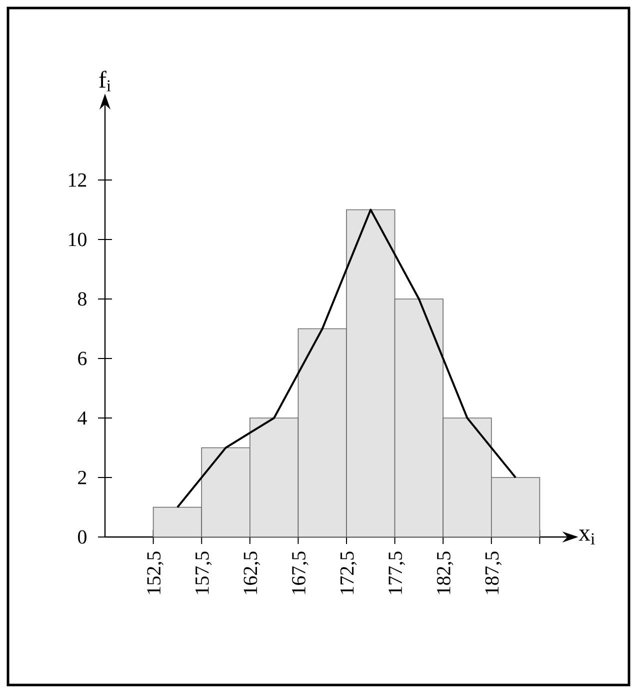 Image resolution: width=637 pixels, height=693 pixels. Describe the element at coordinates (155, 573) in the screenshot. I see `x-tick-label: 152,5` at that location.